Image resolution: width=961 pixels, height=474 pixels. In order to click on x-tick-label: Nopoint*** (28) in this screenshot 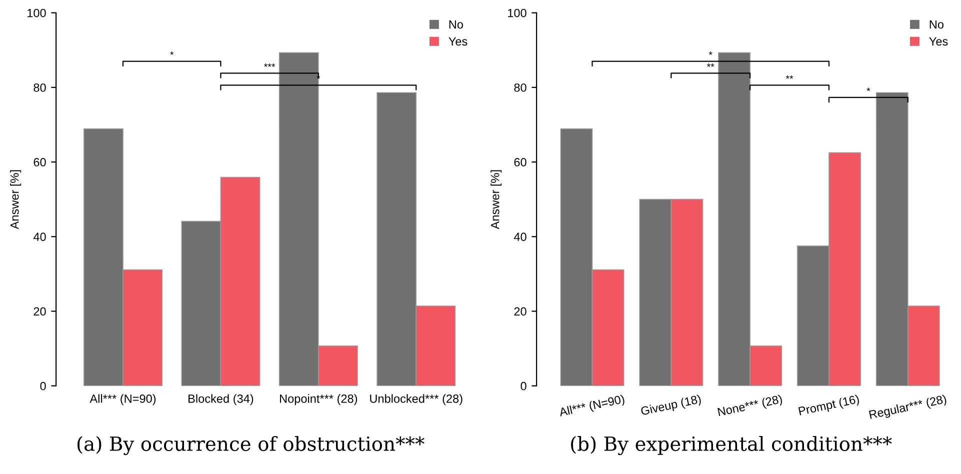, I will do `click(319, 400)`.